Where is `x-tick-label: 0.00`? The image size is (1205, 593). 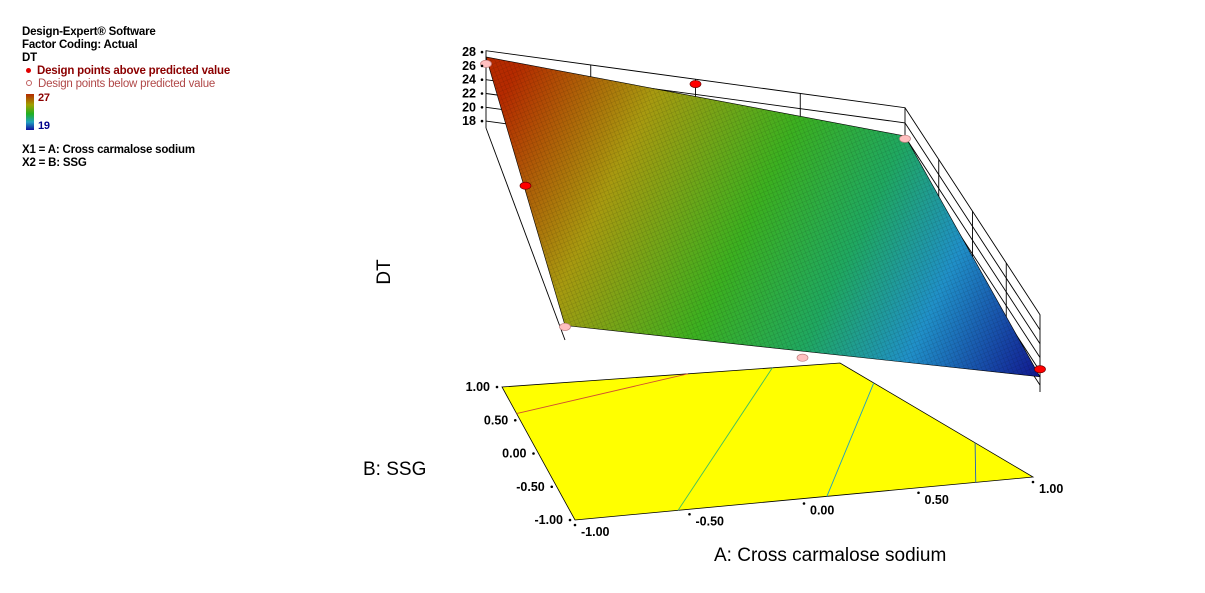 x-tick-label: 0.00 is located at coordinates (822, 511).